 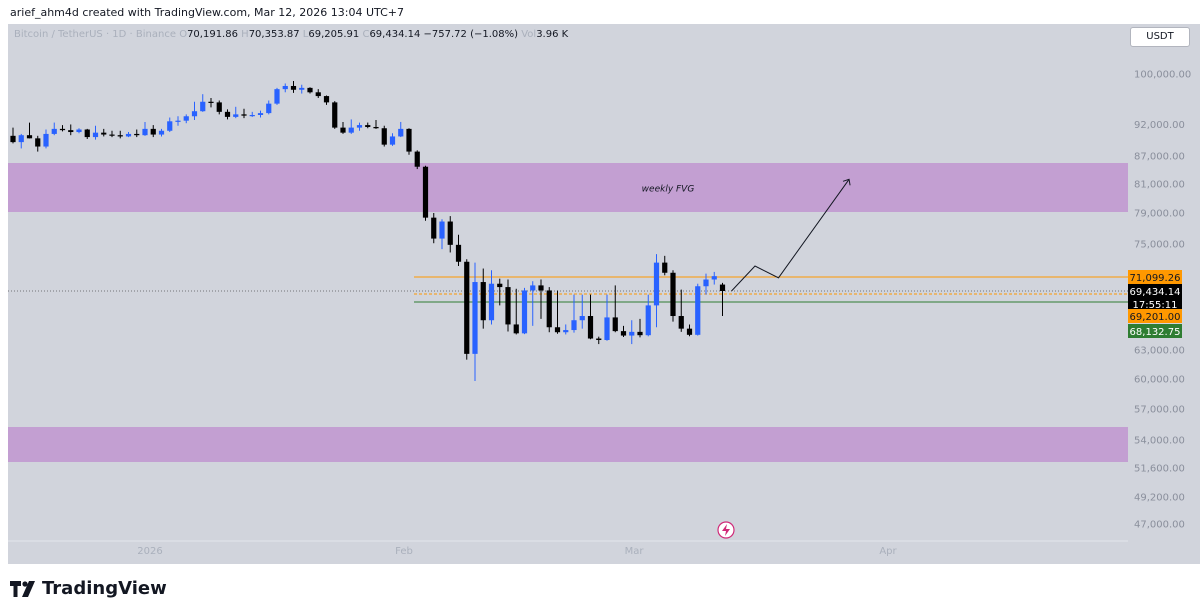 What do you see at coordinates (1159, 380) in the screenshot?
I see `y-tick-label: 60,000.00` at bounding box center [1159, 380].